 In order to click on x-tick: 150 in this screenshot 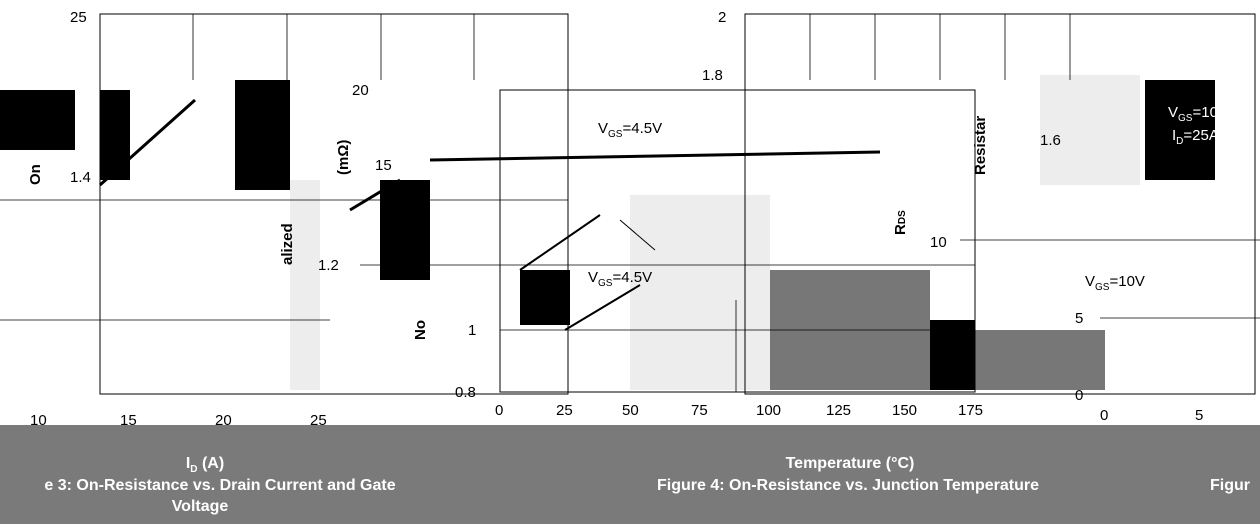, I will do `click(904, 410)`.